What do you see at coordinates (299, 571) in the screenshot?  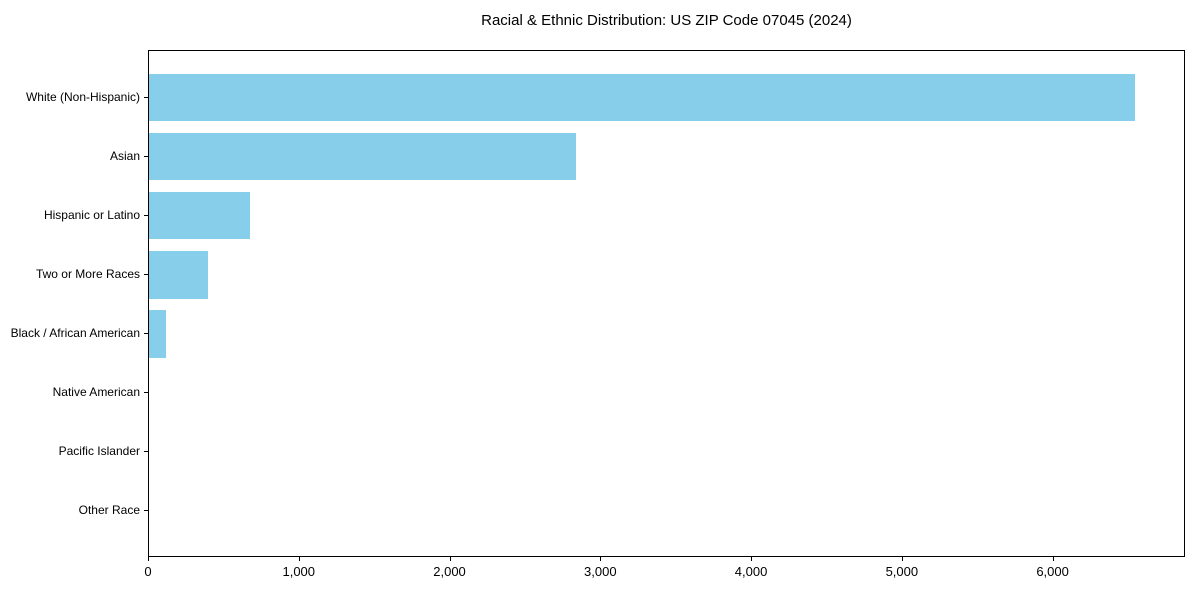 I see `x-tick-label: 1,000` at bounding box center [299, 571].